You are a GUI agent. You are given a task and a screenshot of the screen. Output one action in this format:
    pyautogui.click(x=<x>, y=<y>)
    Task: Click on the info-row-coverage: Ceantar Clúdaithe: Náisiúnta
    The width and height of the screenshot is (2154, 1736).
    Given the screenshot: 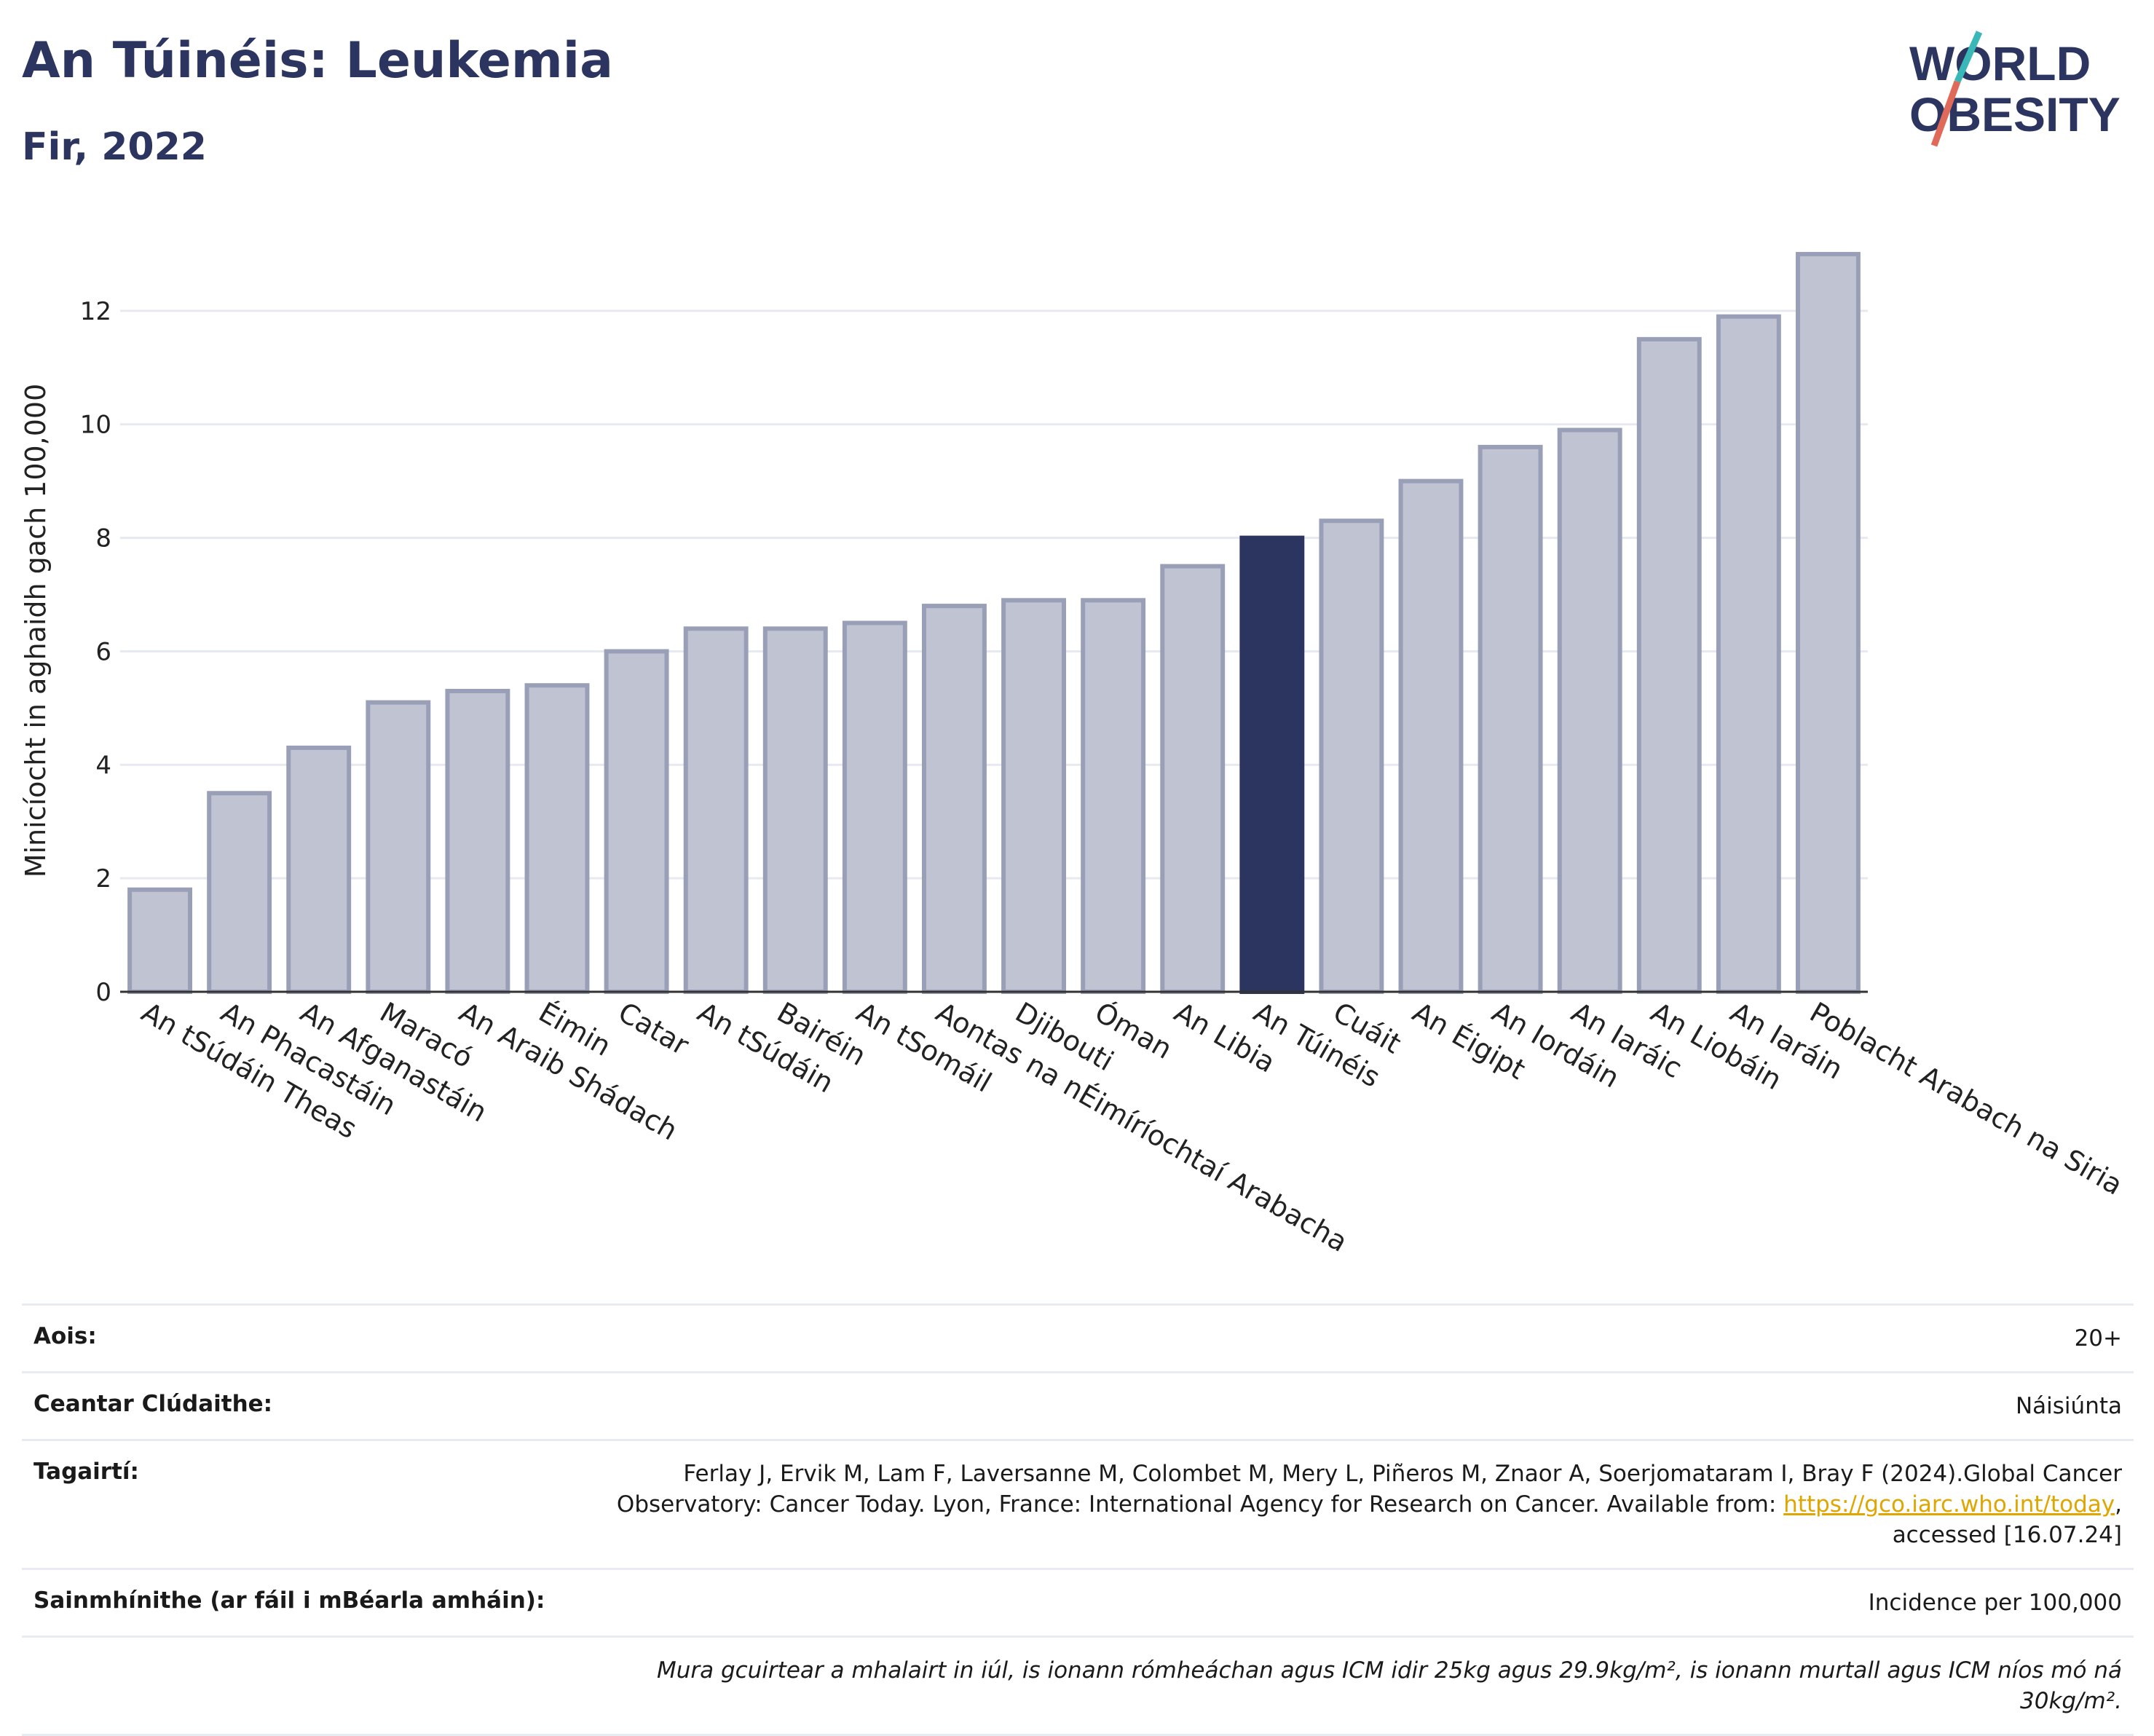 What is the action you would take?
    pyautogui.click(x=1078, y=1405)
    